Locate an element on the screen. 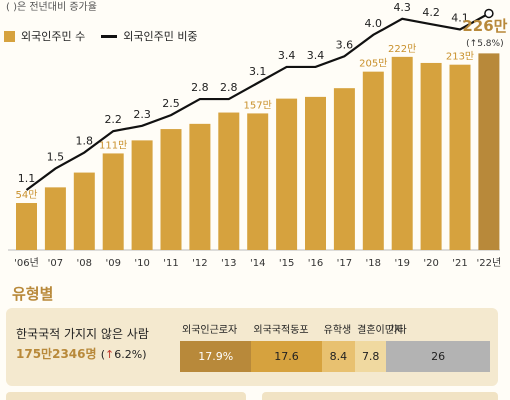  line-value-label: 2.5 is located at coordinates (171, 103).